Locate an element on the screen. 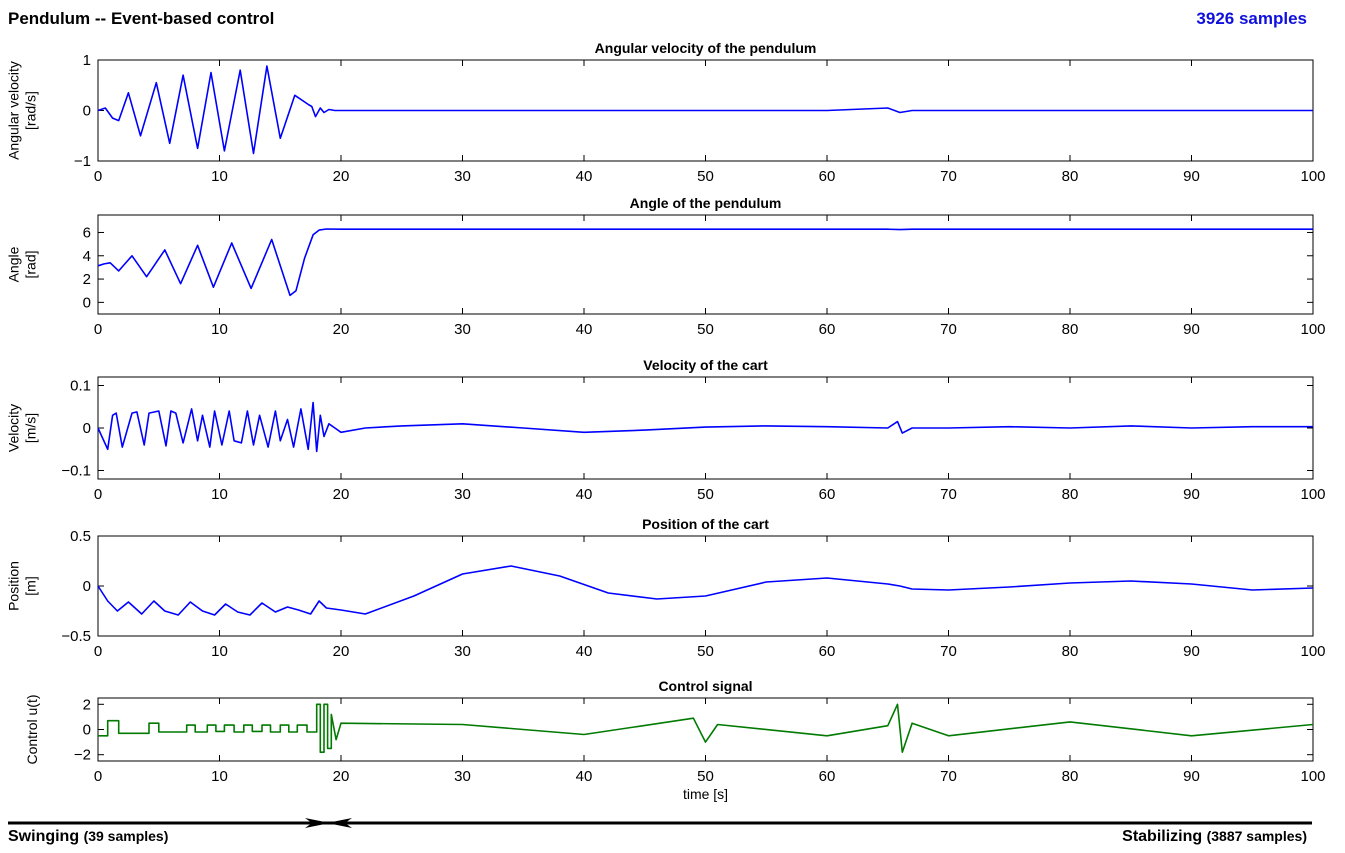  phase-swinging-count: (39 samples) is located at coordinates (126, 836).